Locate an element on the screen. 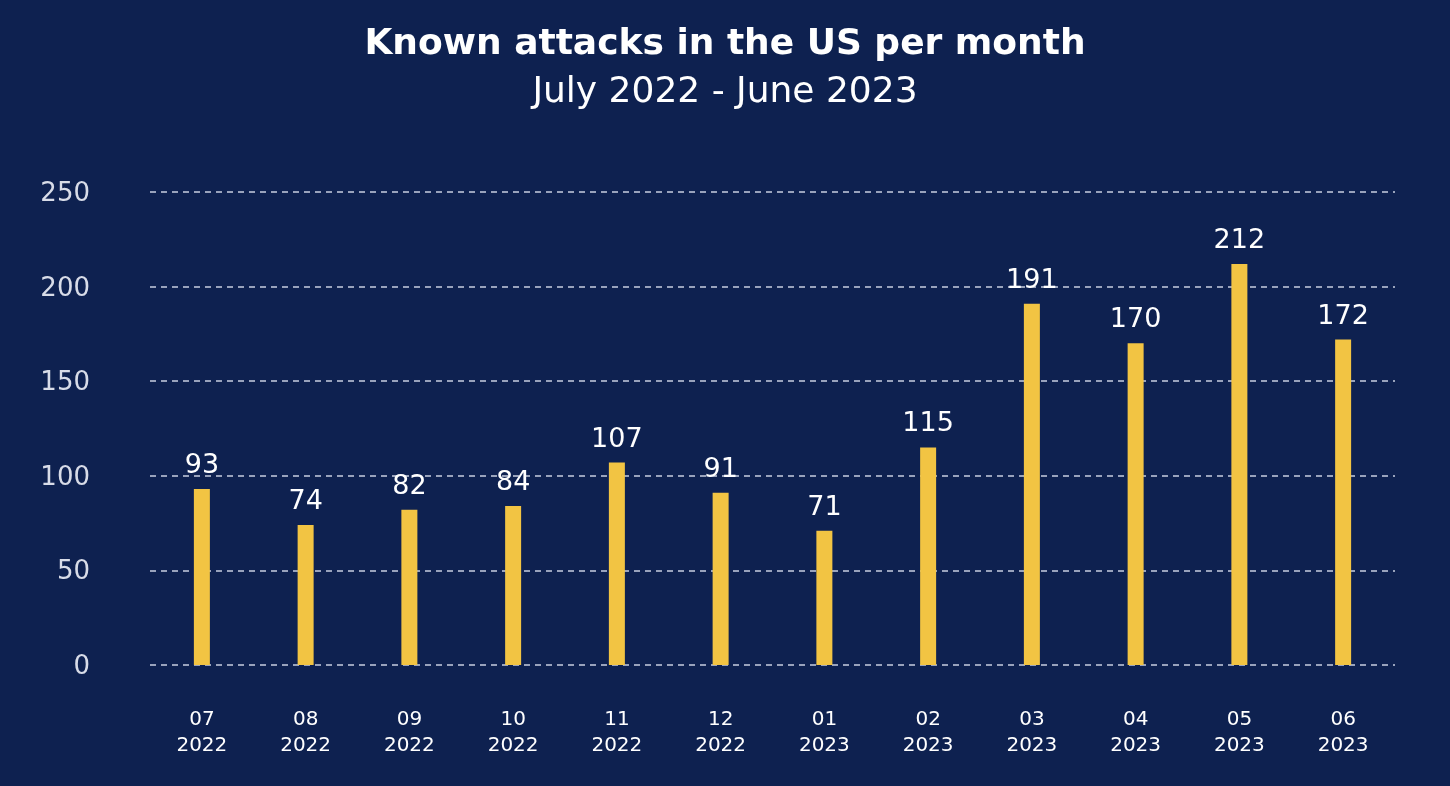 The height and width of the screenshot is (786, 1450). x-tick-label: 03 2023 is located at coordinates (1032, 731).